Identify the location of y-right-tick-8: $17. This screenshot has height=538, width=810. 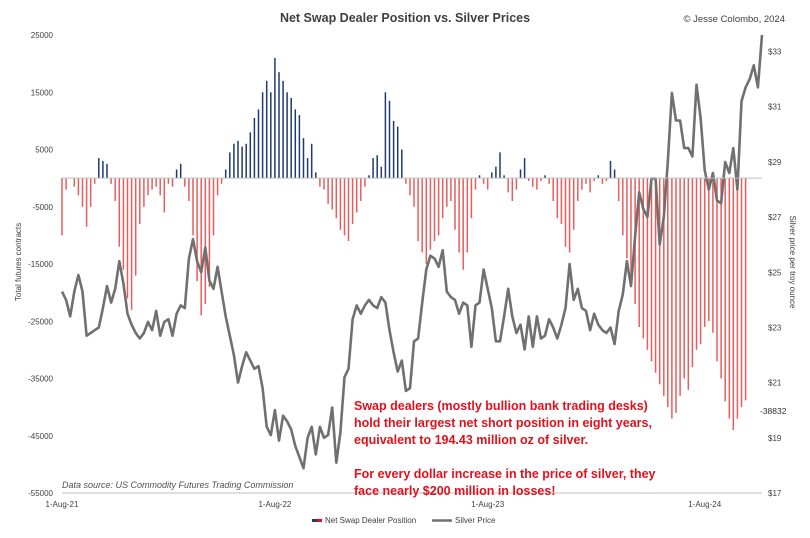
(775, 493).